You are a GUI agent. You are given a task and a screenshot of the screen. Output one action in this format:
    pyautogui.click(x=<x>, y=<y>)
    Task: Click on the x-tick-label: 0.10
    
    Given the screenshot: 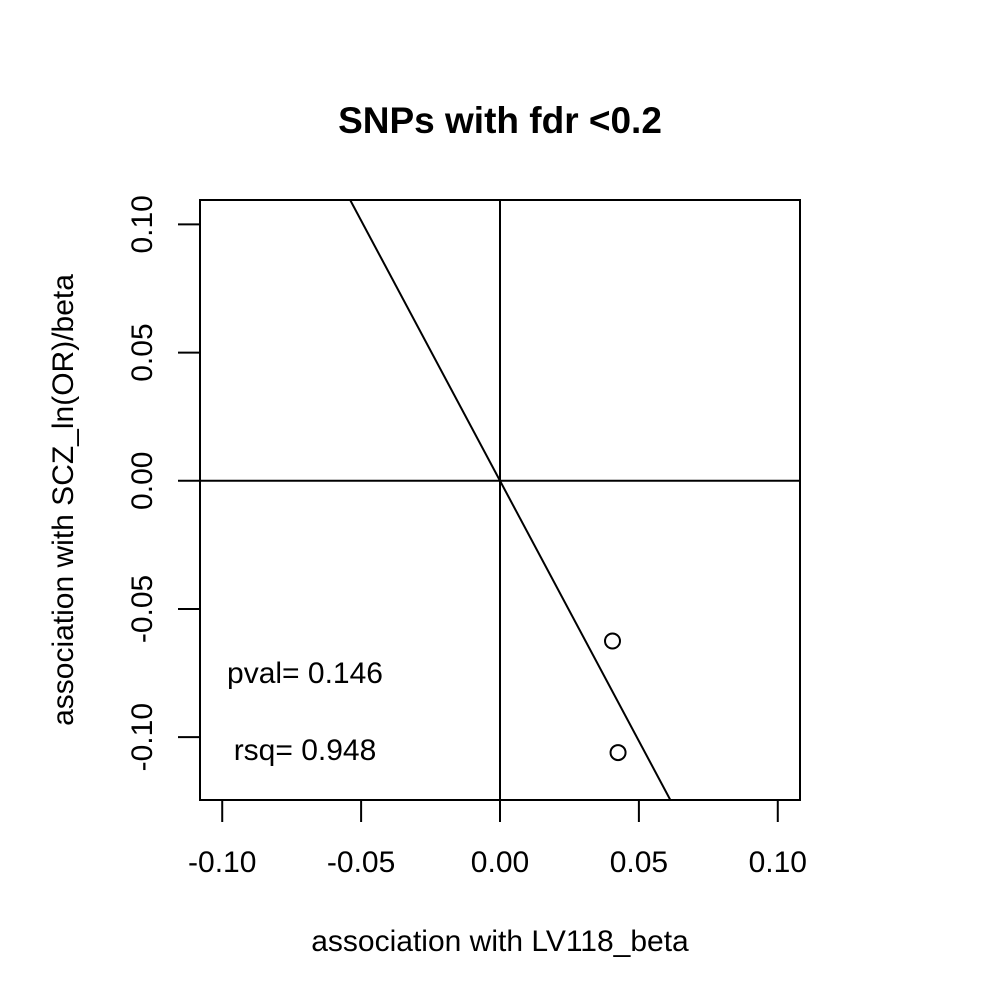 What is the action you would take?
    pyautogui.click(x=778, y=862)
    